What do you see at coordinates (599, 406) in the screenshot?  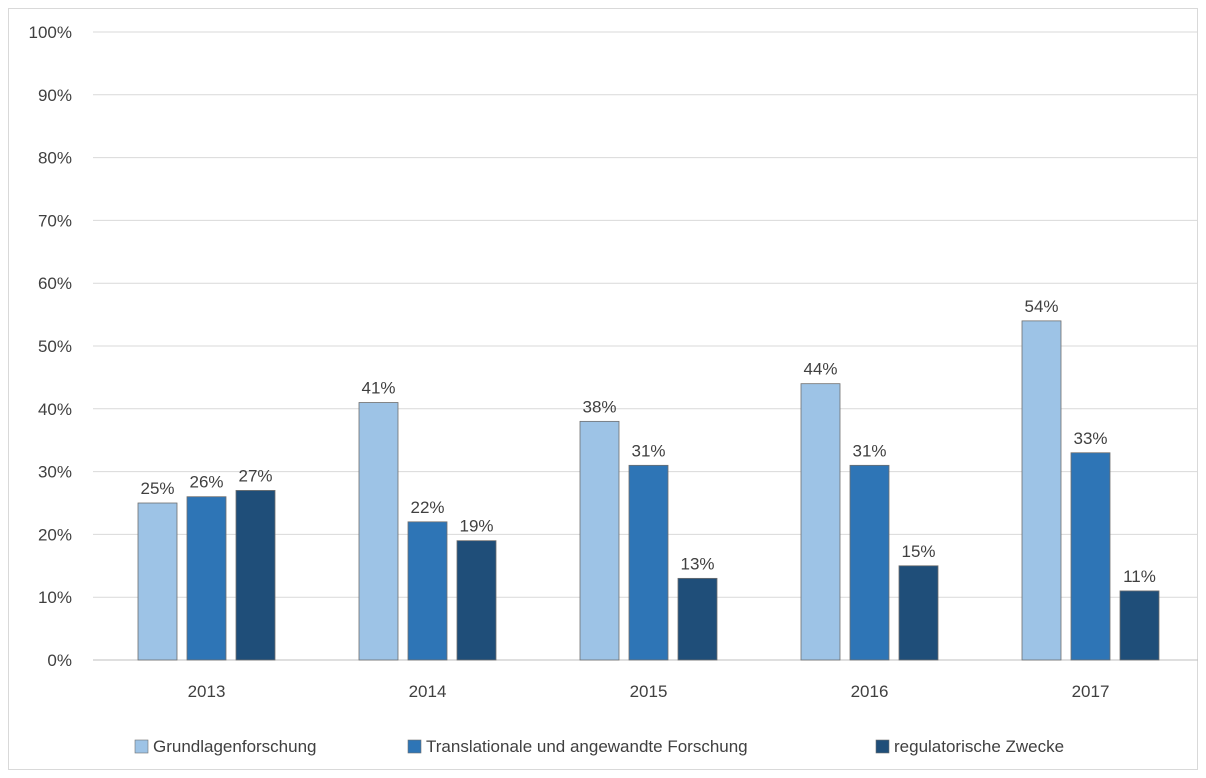 I see `data-label: 38%` at bounding box center [599, 406].